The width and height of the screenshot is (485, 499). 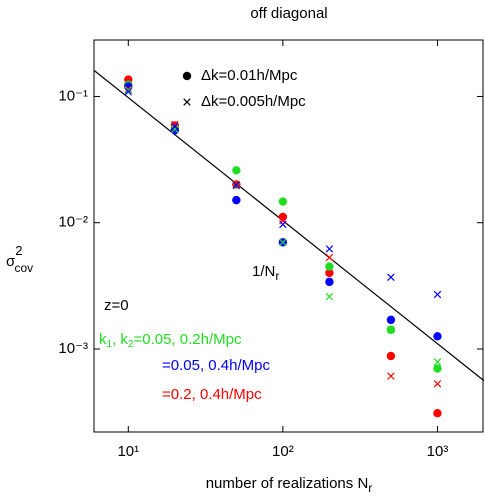 I want to click on annotation-part: , k, so click(x=120, y=339).